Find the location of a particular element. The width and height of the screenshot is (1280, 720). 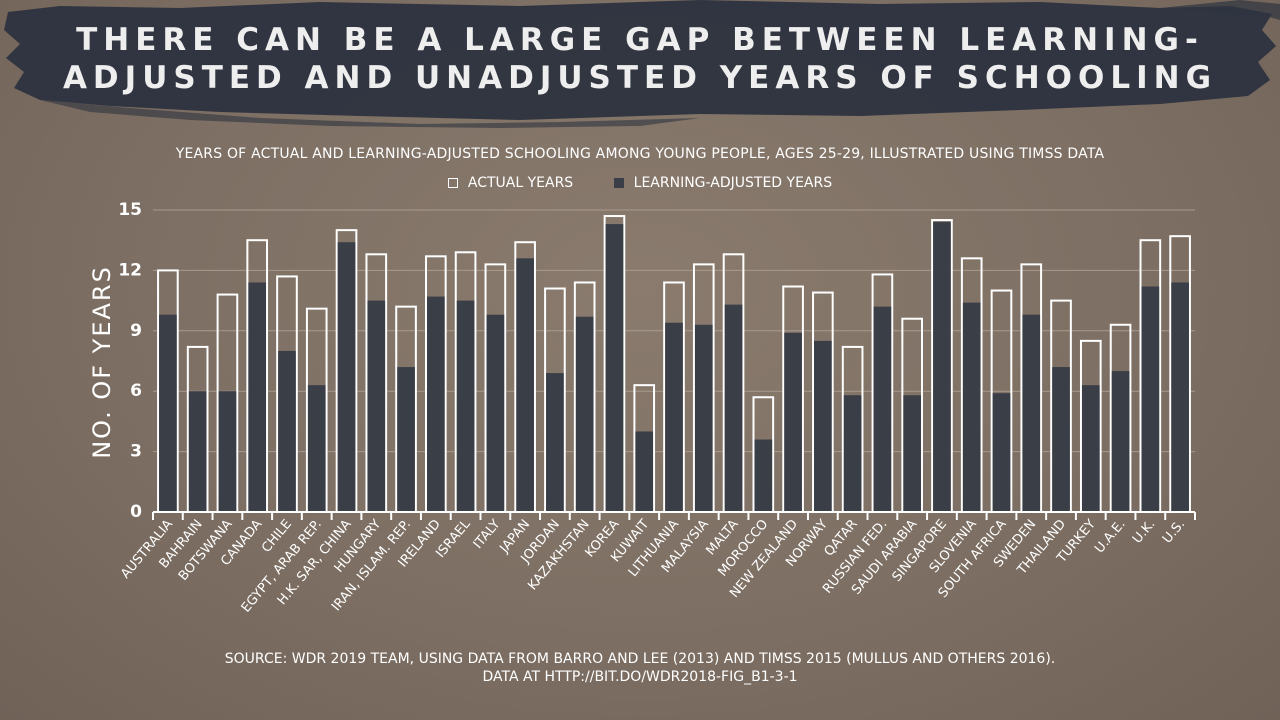

x-tick-label: U.K. is located at coordinates (1144, 532).